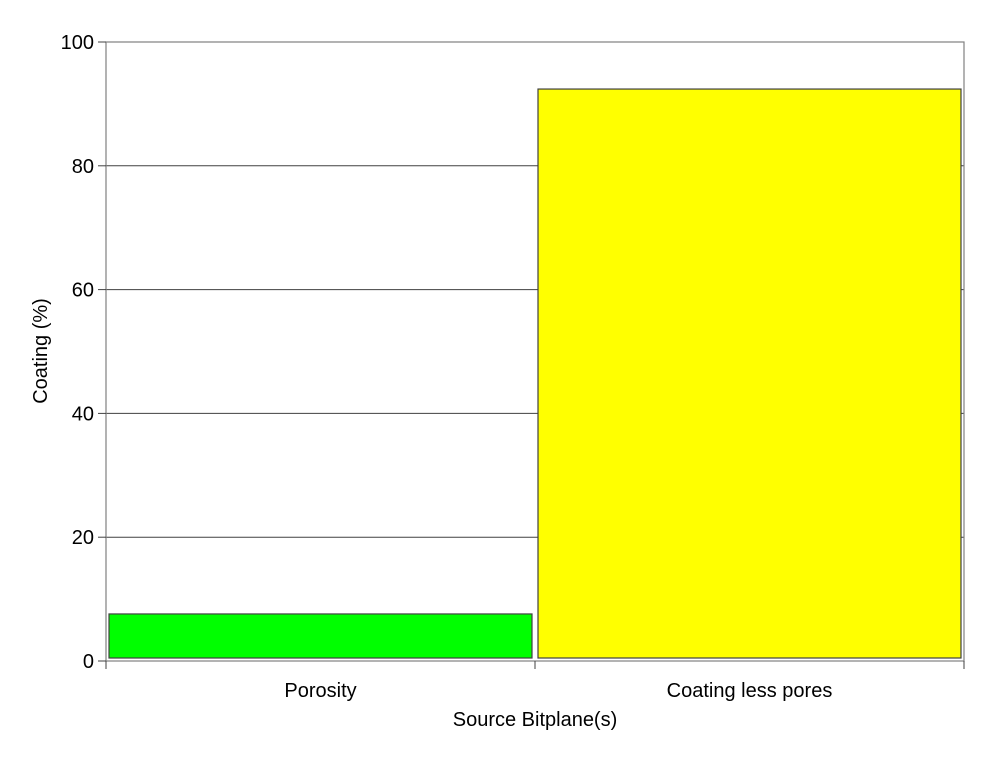 The image size is (1000, 765). I want to click on y-tick-label: 20, so click(83, 538).